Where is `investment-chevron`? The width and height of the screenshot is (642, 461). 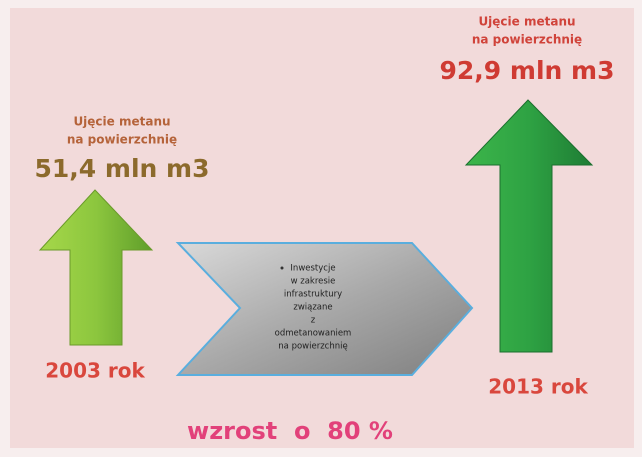
investment-chevron is located at coordinates (324, 309).